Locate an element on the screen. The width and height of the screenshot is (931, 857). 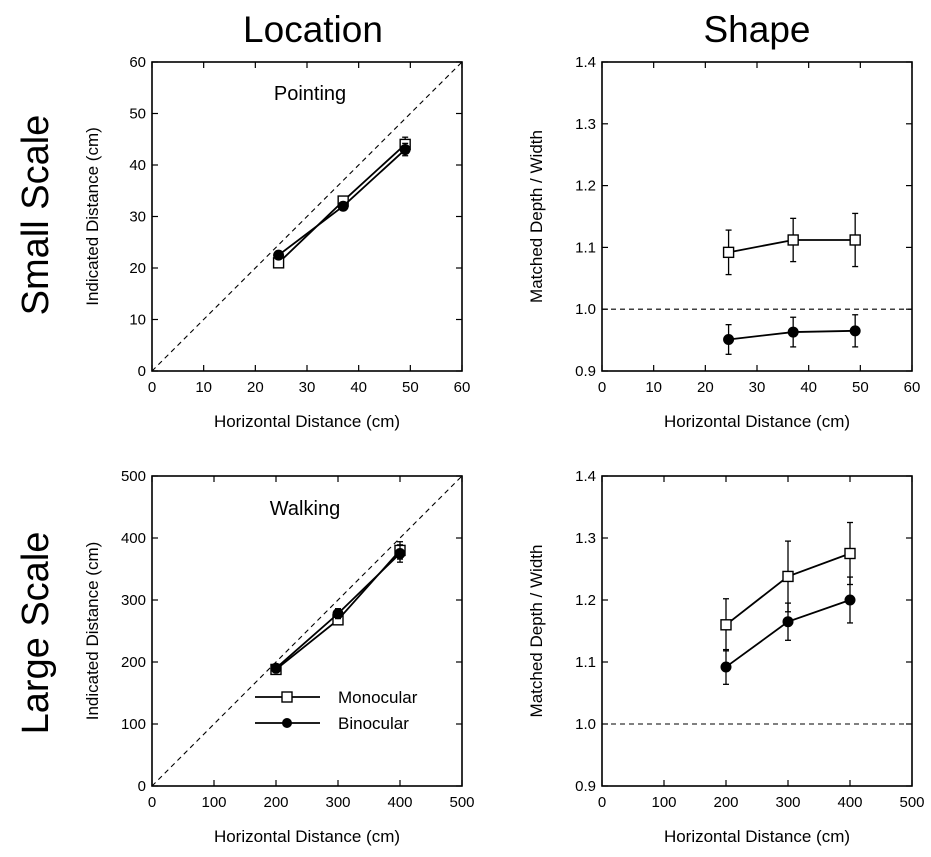
y-tick-label: 300 is located at coordinates (133, 600).